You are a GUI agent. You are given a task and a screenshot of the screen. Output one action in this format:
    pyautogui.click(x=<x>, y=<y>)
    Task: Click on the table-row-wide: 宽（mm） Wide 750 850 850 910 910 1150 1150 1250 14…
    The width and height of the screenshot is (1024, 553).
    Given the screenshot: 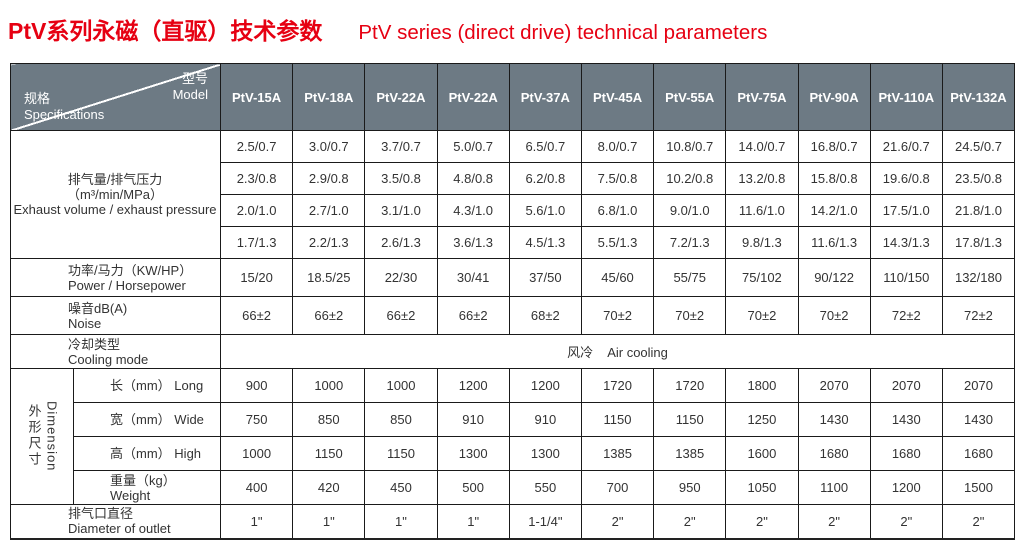 What is the action you would take?
    pyautogui.click(x=513, y=419)
    